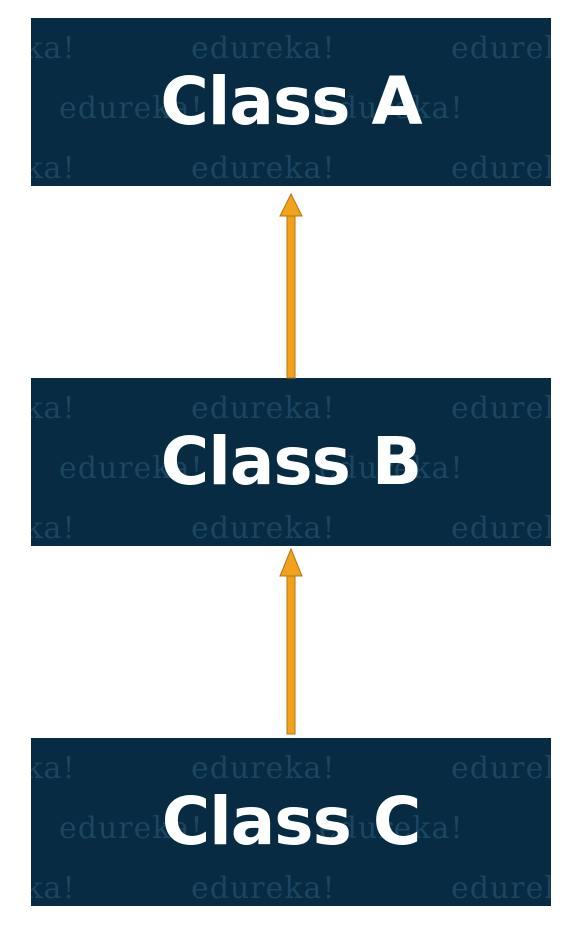 The width and height of the screenshot is (582, 940). I want to click on class-c-label: Class C, so click(291, 821).